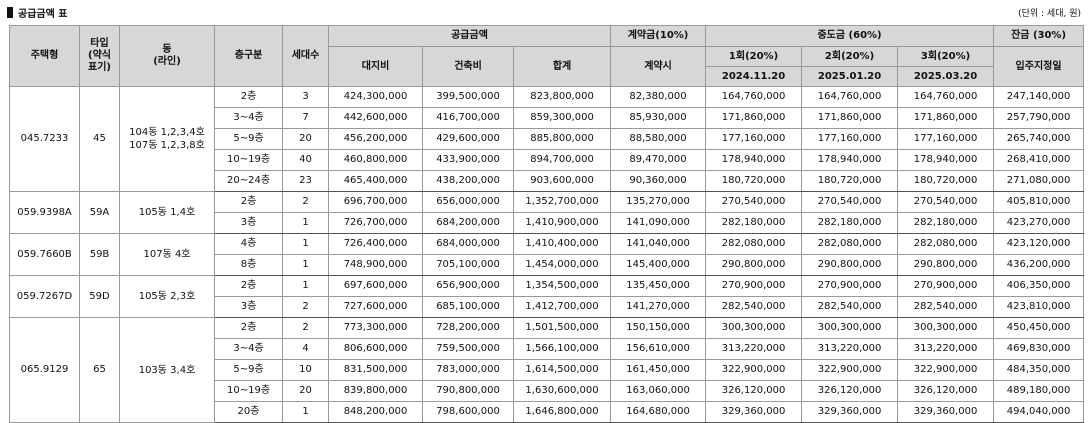 The image size is (1092, 423). Describe the element at coordinates (562, 181) in the screenshot. I see `cell-total: 903,600,000` at that location.